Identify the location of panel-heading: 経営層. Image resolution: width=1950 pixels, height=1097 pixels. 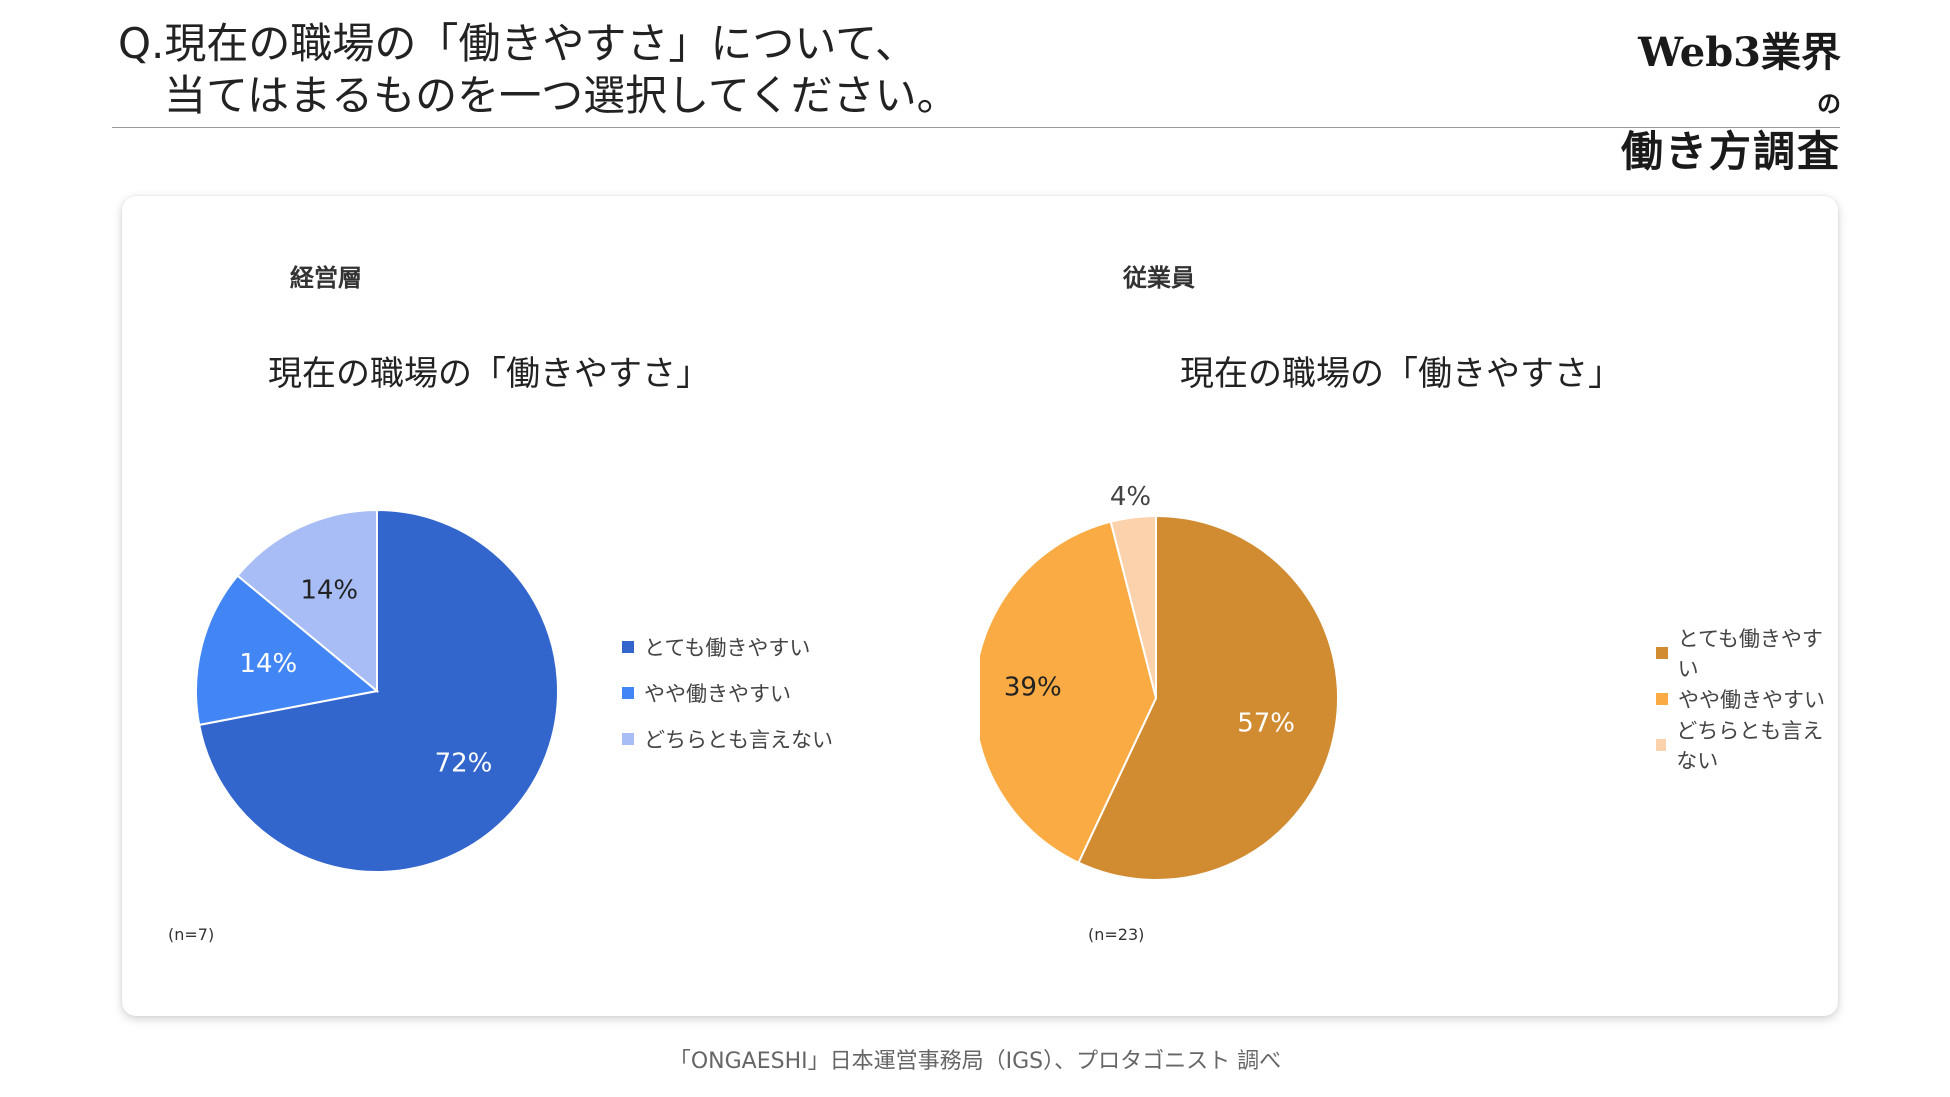
(326, 278).